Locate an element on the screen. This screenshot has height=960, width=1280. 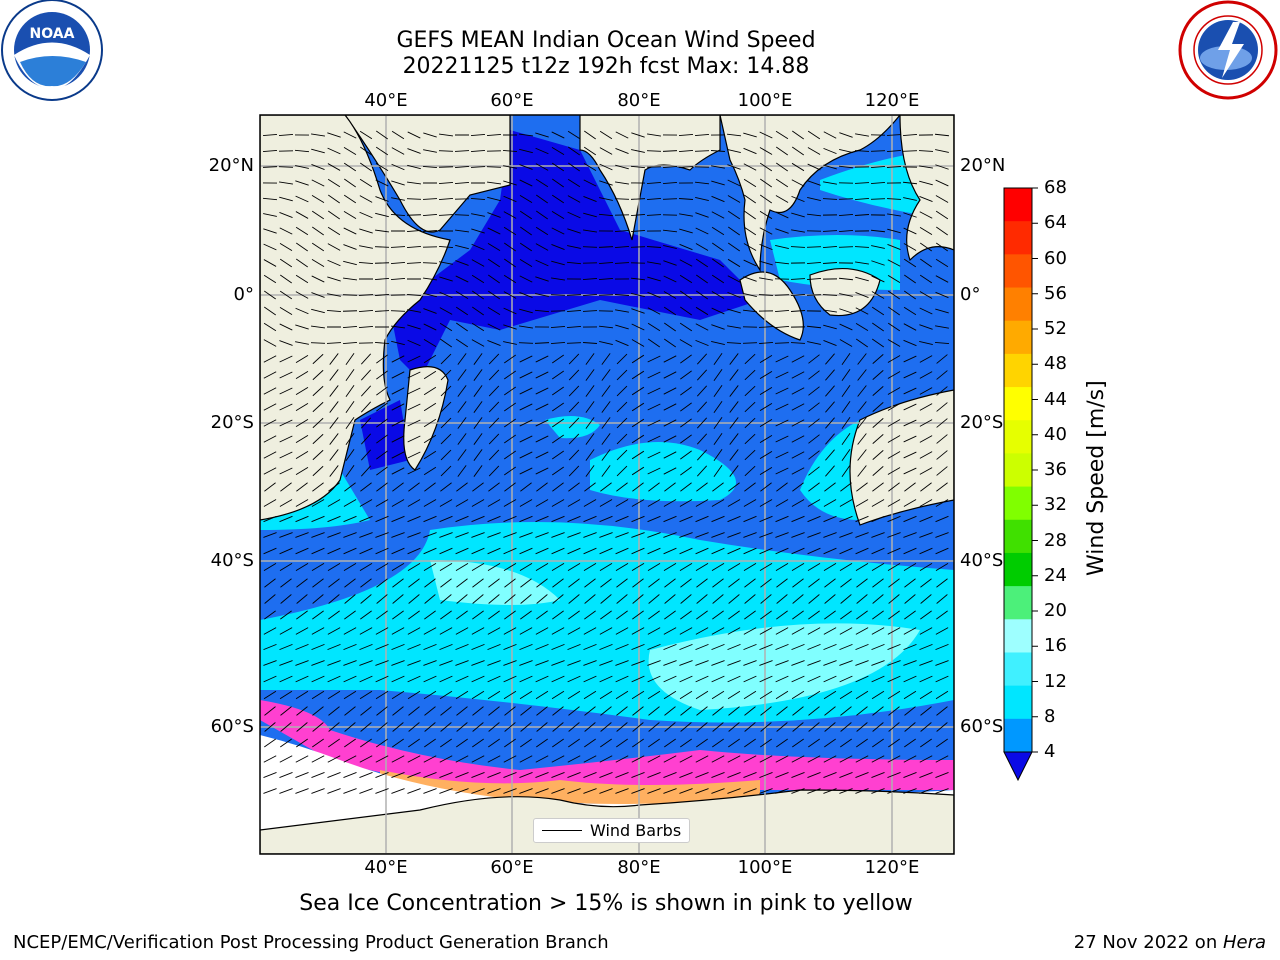
chart-title-line2: 20221125 t12z 192h fcst Max: 14.88 is located at coordinates (606, 66).